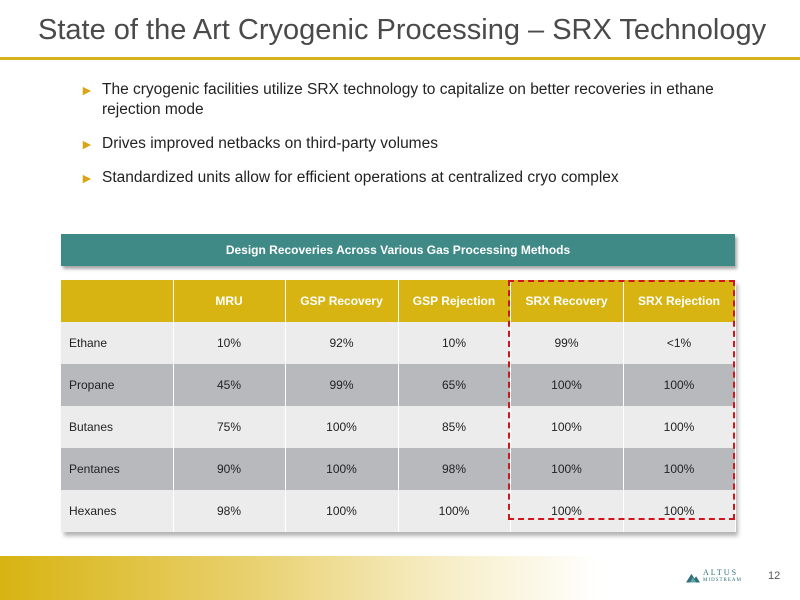  Describe the element at coordinates (454, 301) in the screenshot. I see `column-header: GSP Rejection` at that location.